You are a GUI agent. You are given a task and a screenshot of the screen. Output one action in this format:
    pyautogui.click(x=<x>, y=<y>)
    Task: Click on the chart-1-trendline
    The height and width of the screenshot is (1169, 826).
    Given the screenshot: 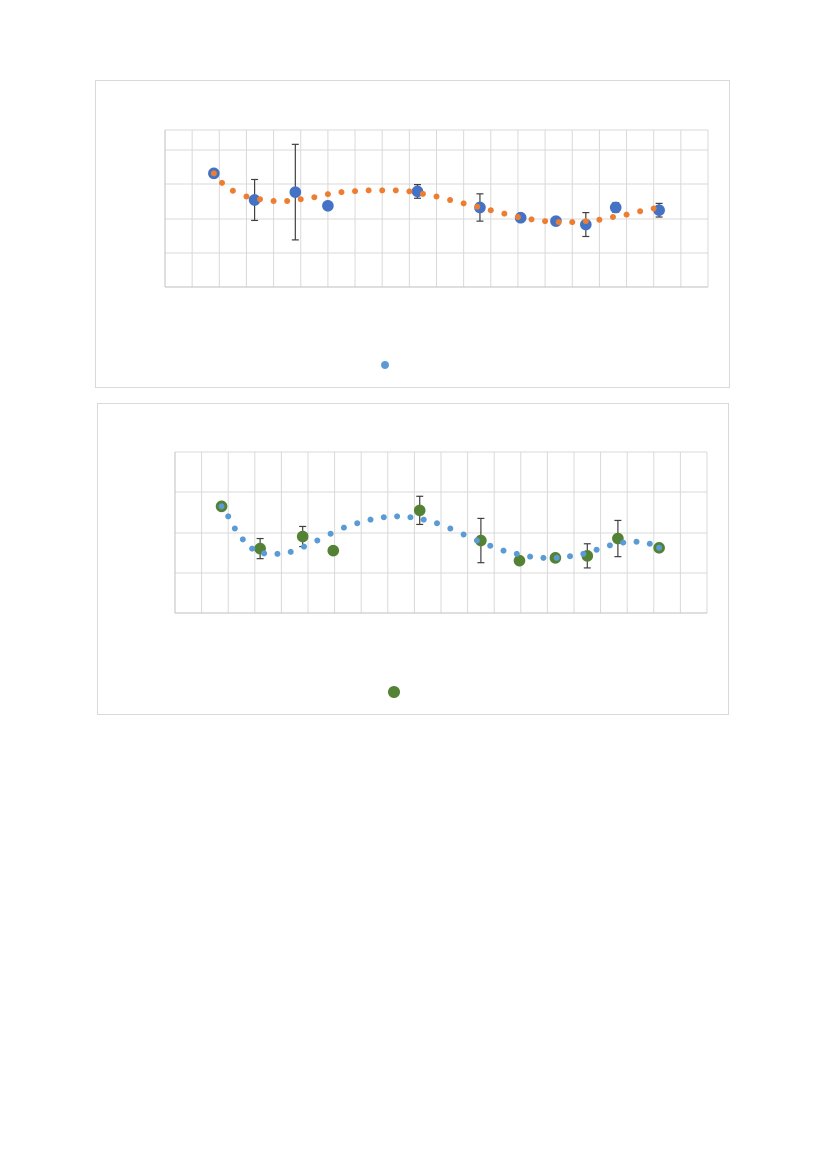 What is the action you would take?
    pyautogui.click(x=433, y=198)
    